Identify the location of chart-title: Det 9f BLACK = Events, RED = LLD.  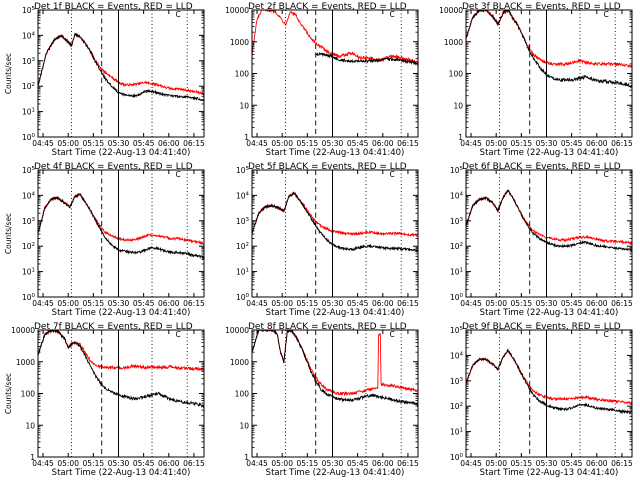
(541, 327).